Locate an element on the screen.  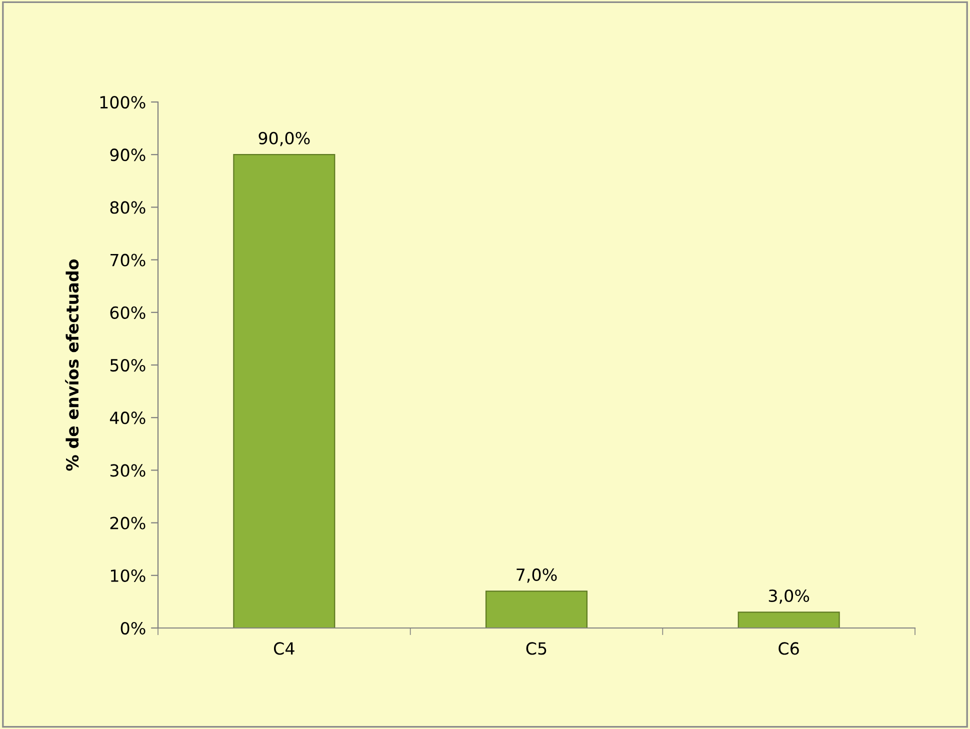
x-tick-label: C6 is located at coordinates (788, 648).